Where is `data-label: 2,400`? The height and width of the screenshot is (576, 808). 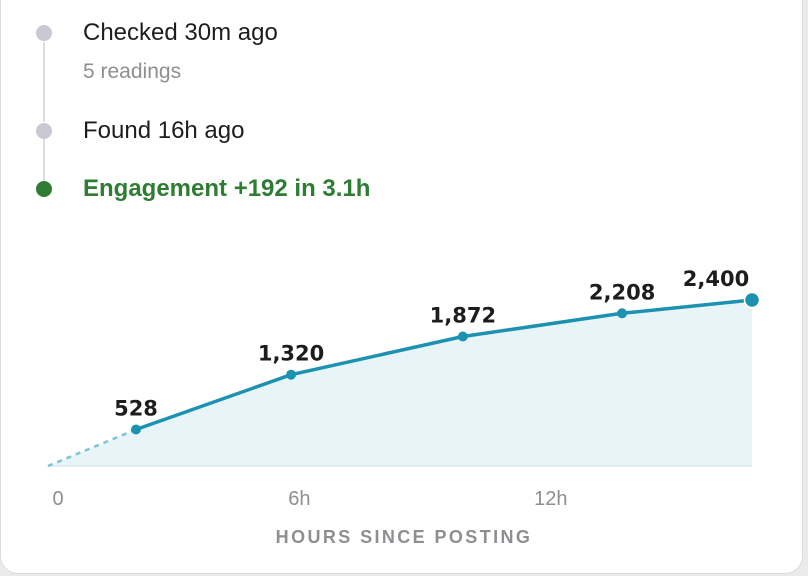 data-label: 2,400 is located at coordinates (716, 279).